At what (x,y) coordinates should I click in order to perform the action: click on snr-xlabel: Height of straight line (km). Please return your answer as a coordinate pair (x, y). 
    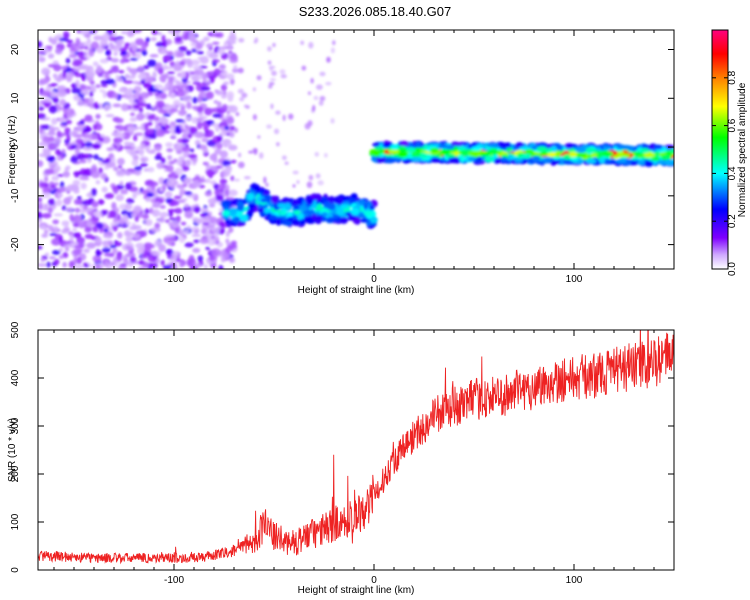
    Looking at the image, I should click on (356, 590).